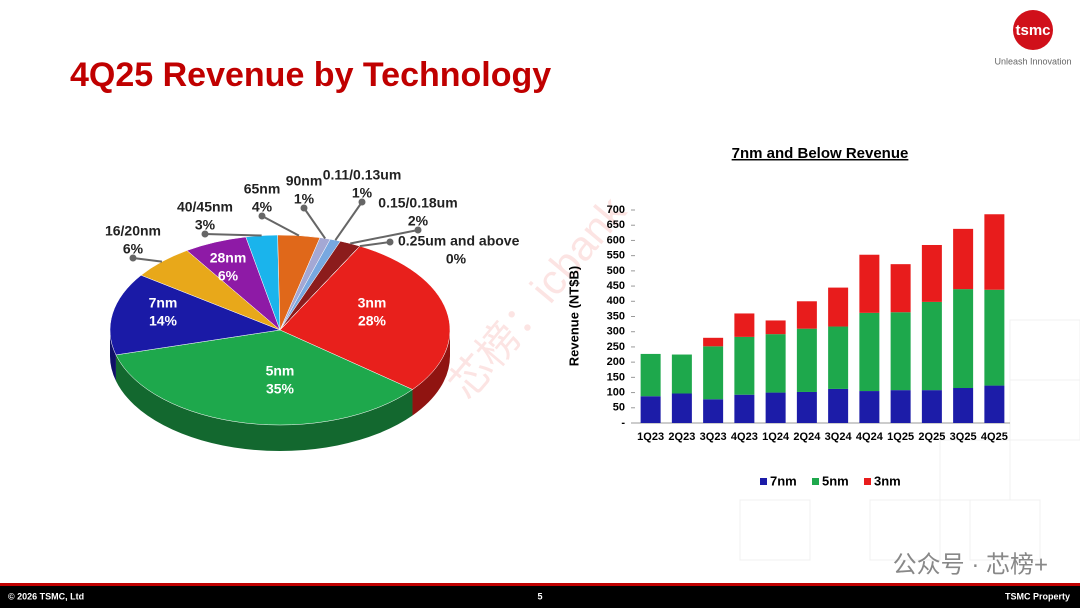 The height and width of the screenshot is (608, 1080). I want to click on slide-title: 4Q25 Revenue by Technology, so click(310, 75).